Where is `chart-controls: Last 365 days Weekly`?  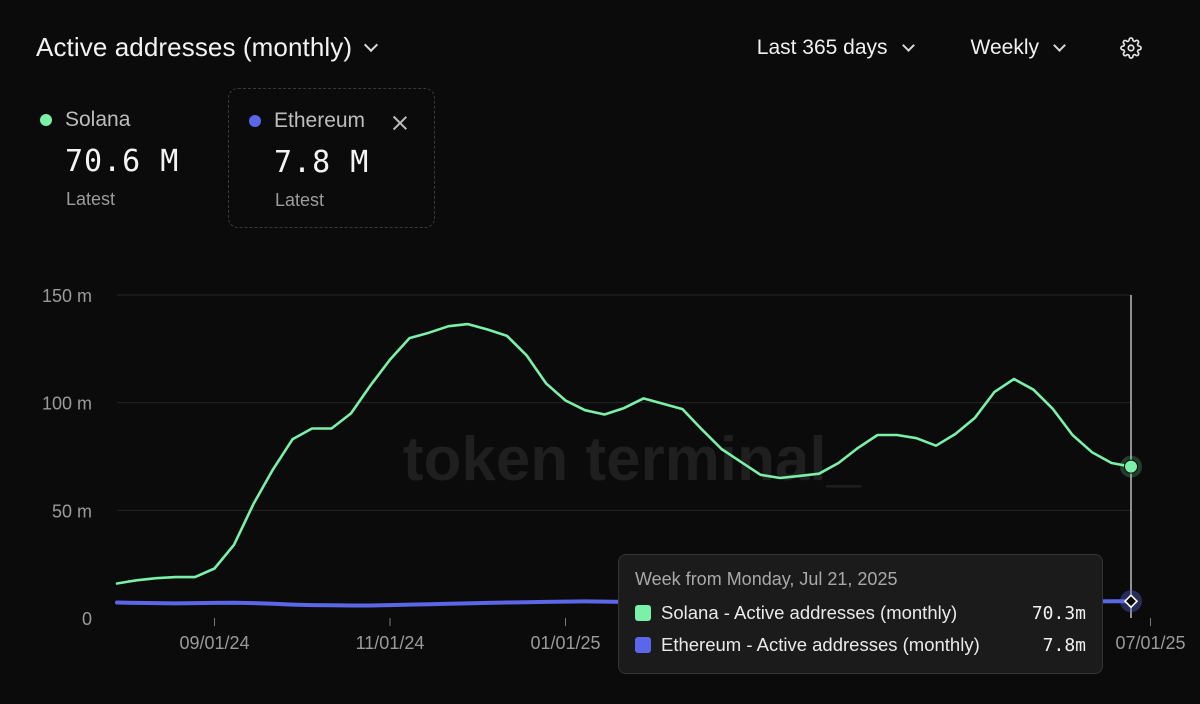 chart-controls: Last 365 days Weekly is located at coordinates (949, 48).